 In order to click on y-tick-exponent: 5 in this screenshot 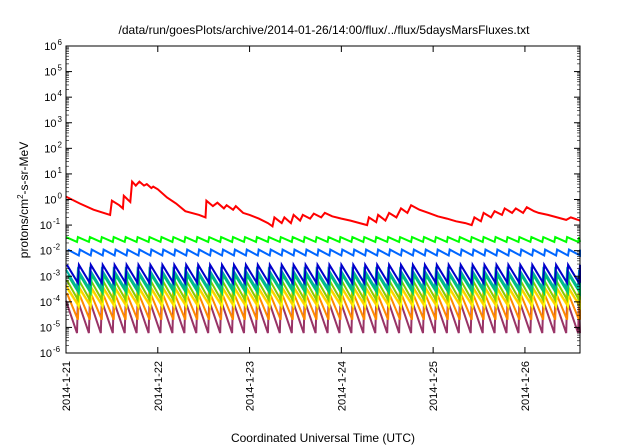, I will do `click(60, 68)`.